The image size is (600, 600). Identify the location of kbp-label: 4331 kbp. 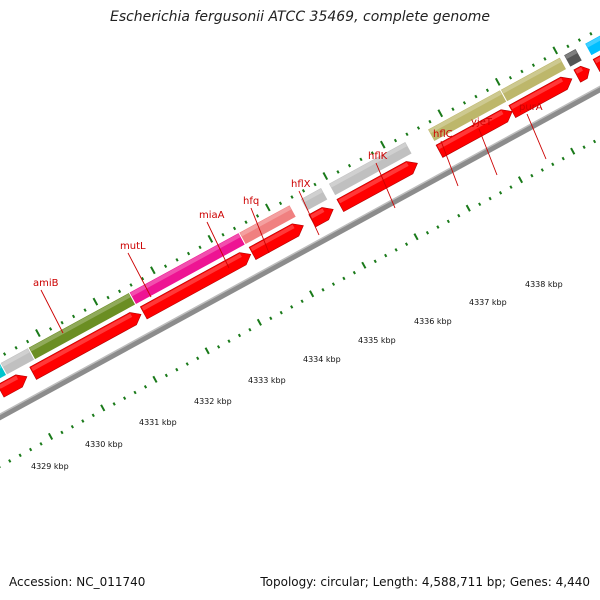
(158, 422).